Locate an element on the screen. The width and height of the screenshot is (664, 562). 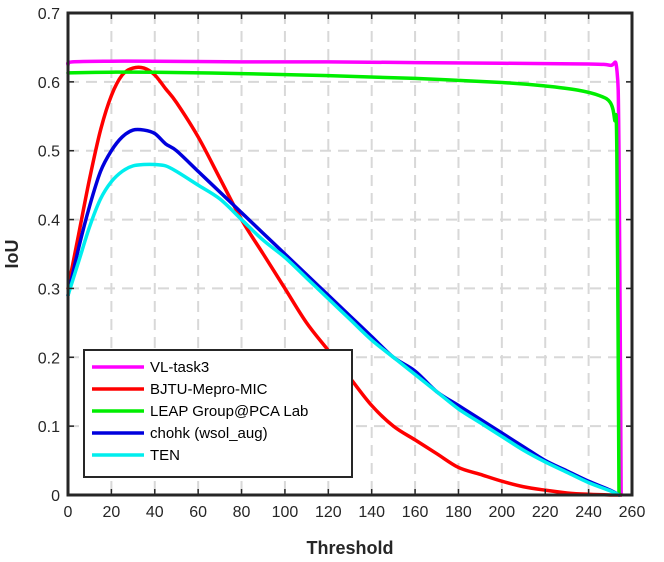
legend-label: BJTU-Mepro-MIC is located at coordinates (209, 389).